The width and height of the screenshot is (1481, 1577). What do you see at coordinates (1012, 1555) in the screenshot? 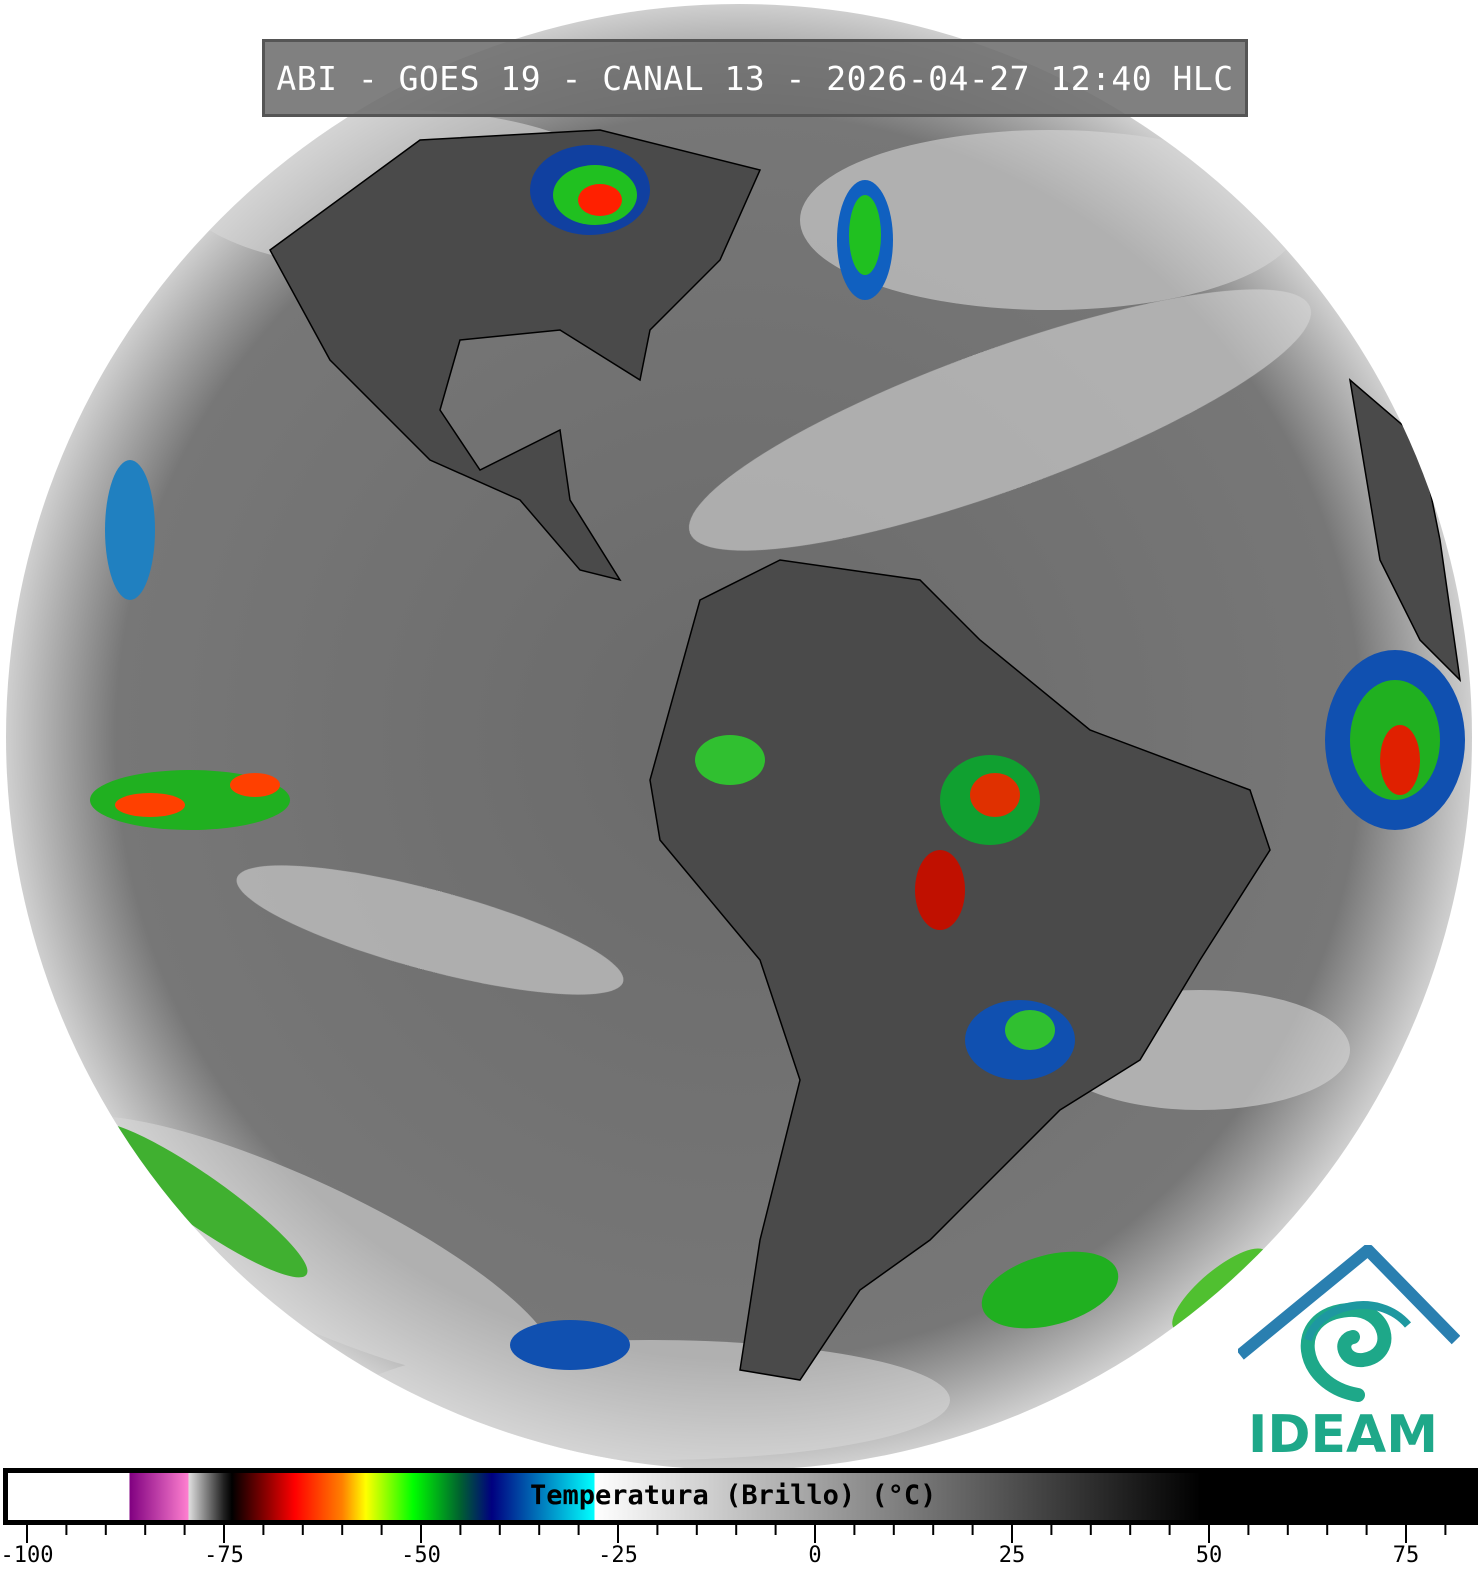
I see `colorbar-tick-label: 25` at bounding box center [1012, 1555].